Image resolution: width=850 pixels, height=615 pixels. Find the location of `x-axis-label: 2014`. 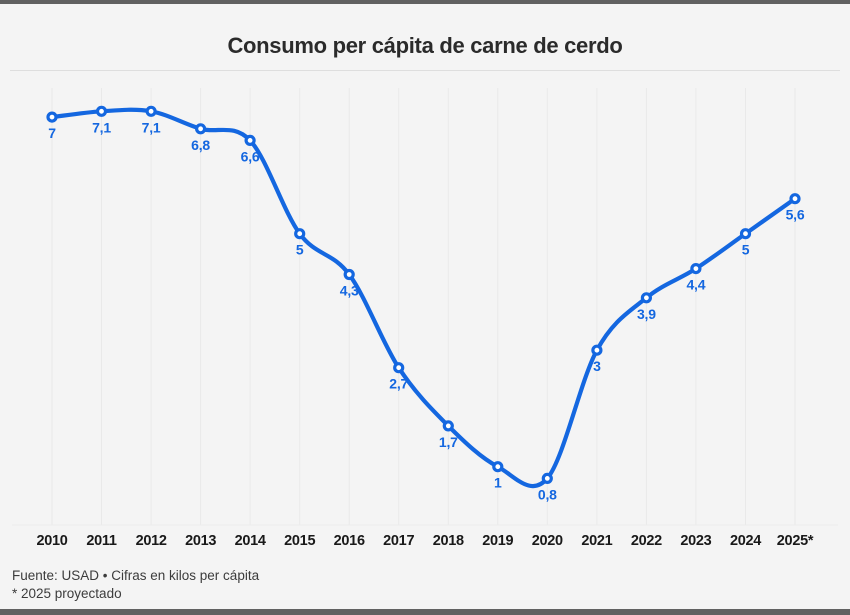

x-axis-label: 2014 is located at coordinates (250, 541).